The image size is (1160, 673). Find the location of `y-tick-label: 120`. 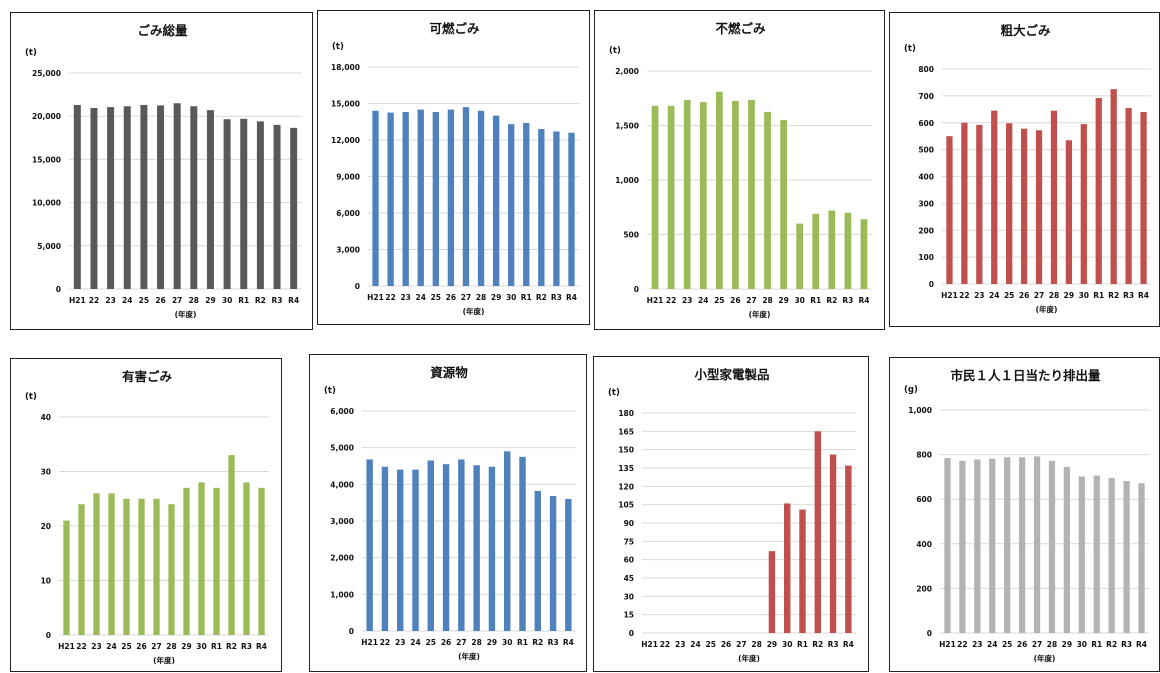

y-tick-label: 120 is located at coordinates (626, 486).